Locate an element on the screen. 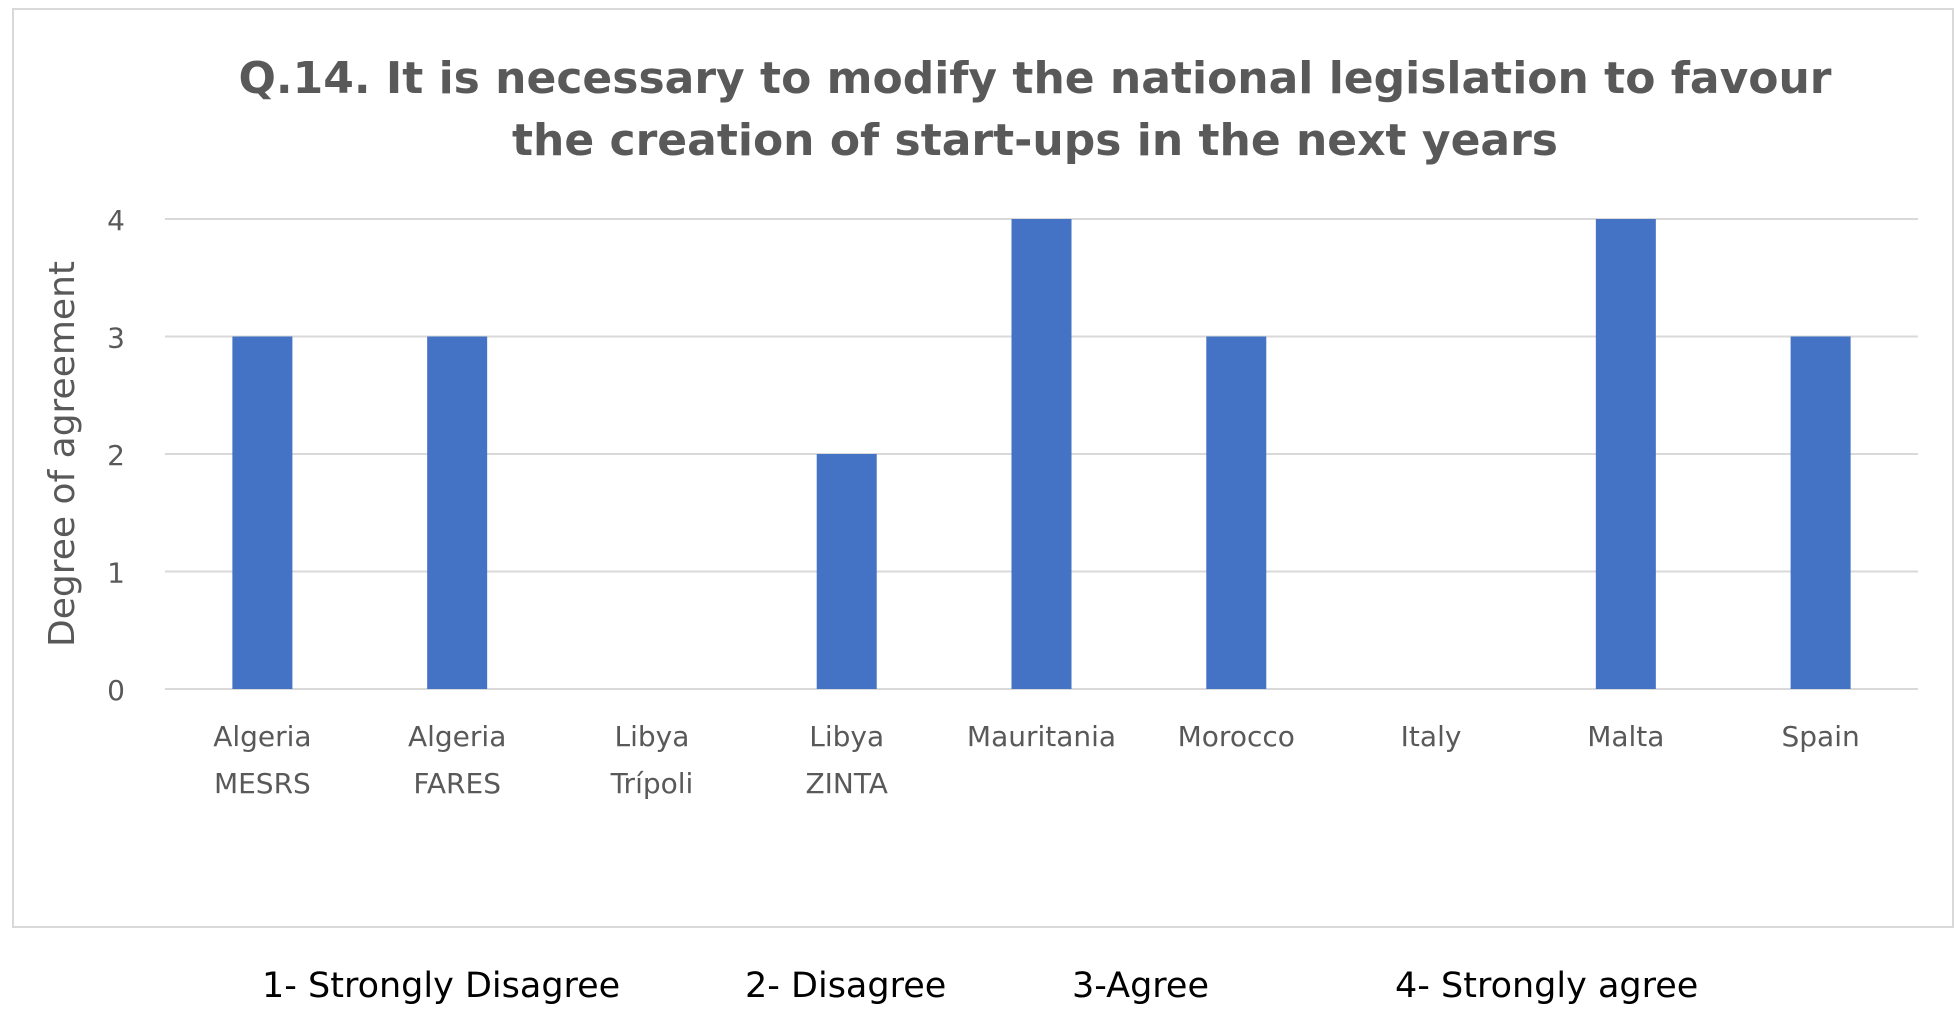  legend-item-agree: 3-Agree is located at coordinates (1140, 986).